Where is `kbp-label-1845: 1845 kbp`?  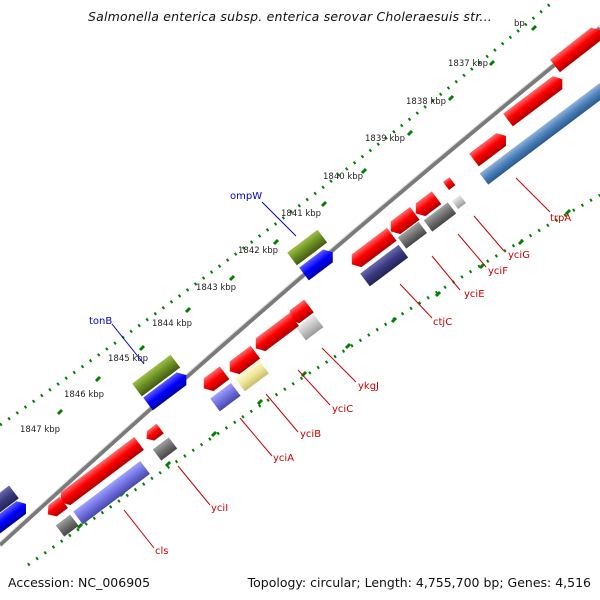 kbp-label-1845: 1845 kbp is located at coordinates (128, 359).